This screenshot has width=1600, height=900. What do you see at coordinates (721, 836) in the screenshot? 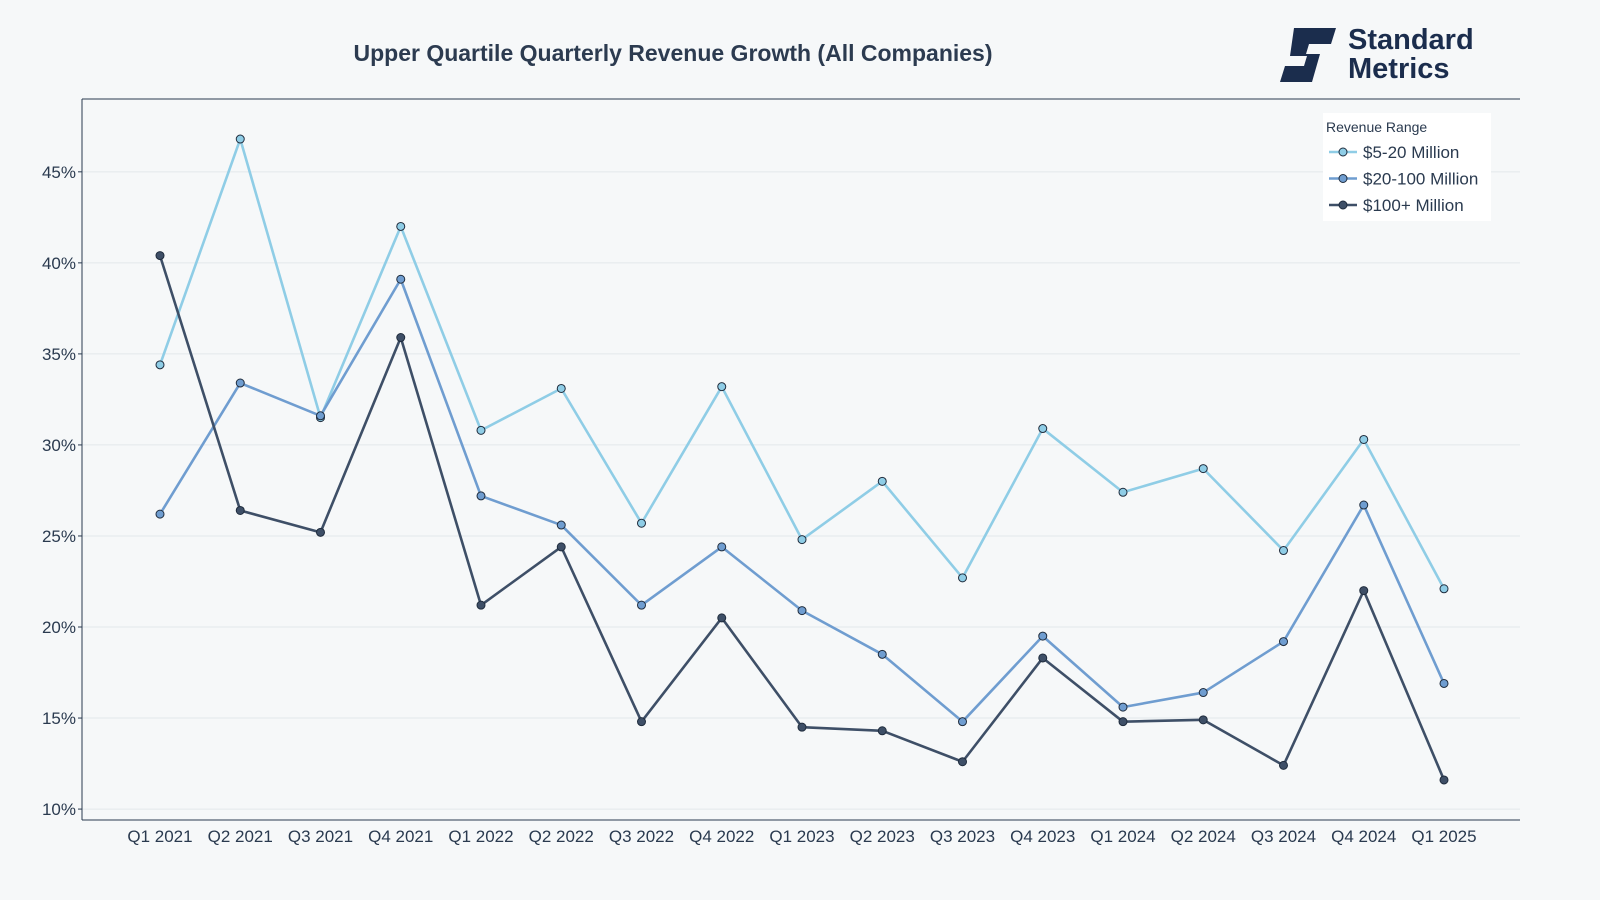
I see `x-tick-label: Q4 2022` at bounding box center [721, 836].